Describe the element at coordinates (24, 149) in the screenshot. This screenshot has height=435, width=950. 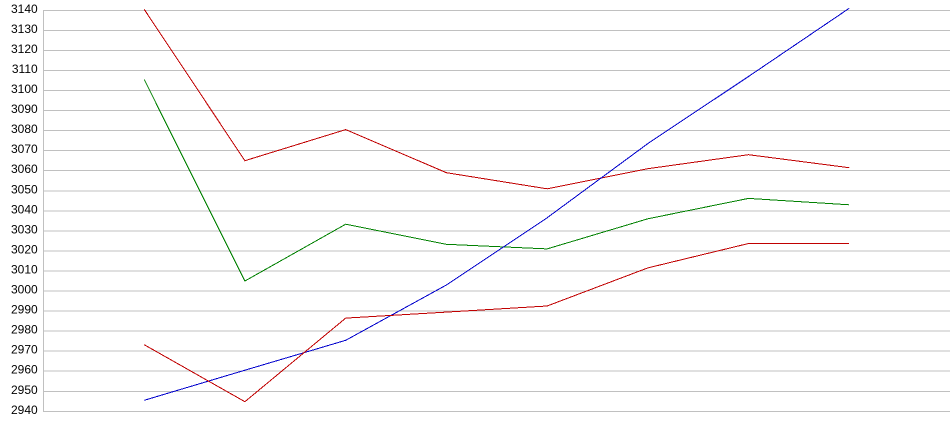
I see `svg-text: 3070` at that location.